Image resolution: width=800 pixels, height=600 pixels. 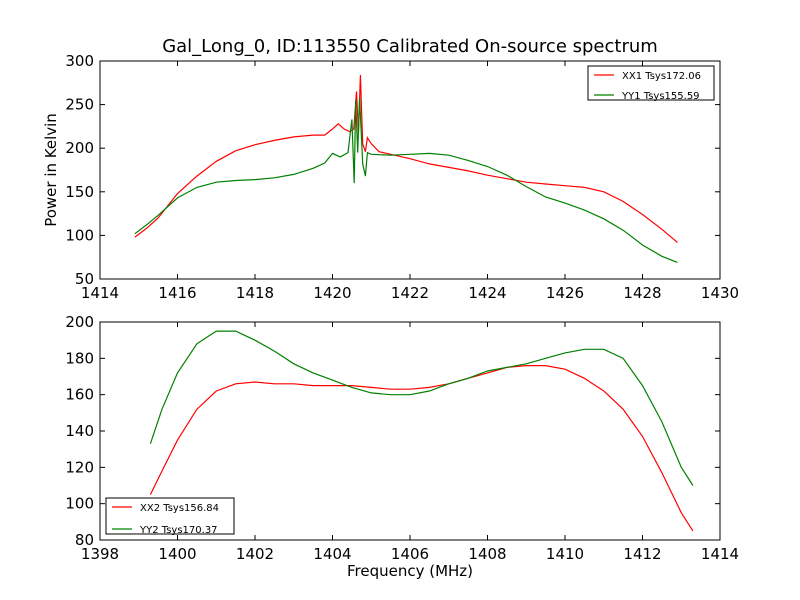 What do you see at coordinates (178, 530) in the screenshot?
I see `legend-label: YY2 Tsys170.37` at bounding box center [178, 530].